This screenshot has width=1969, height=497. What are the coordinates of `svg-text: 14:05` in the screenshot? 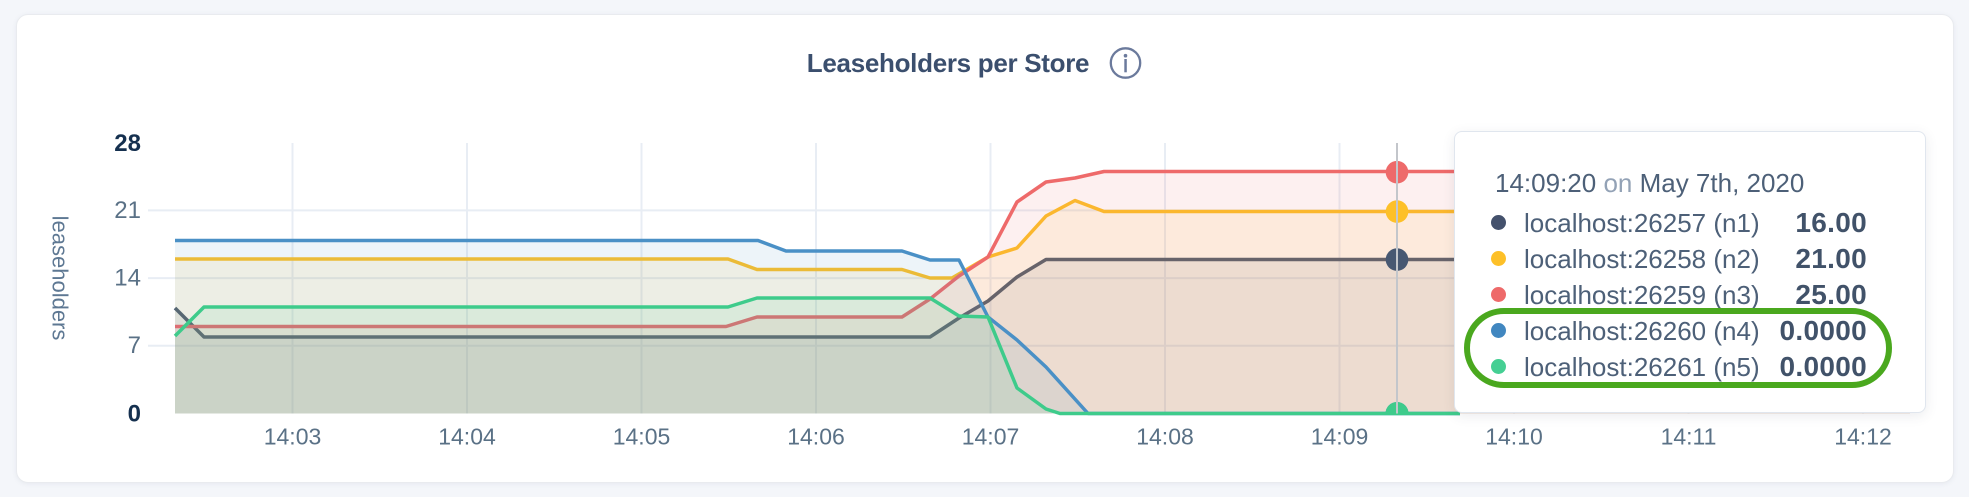 It's located at (642, 437).